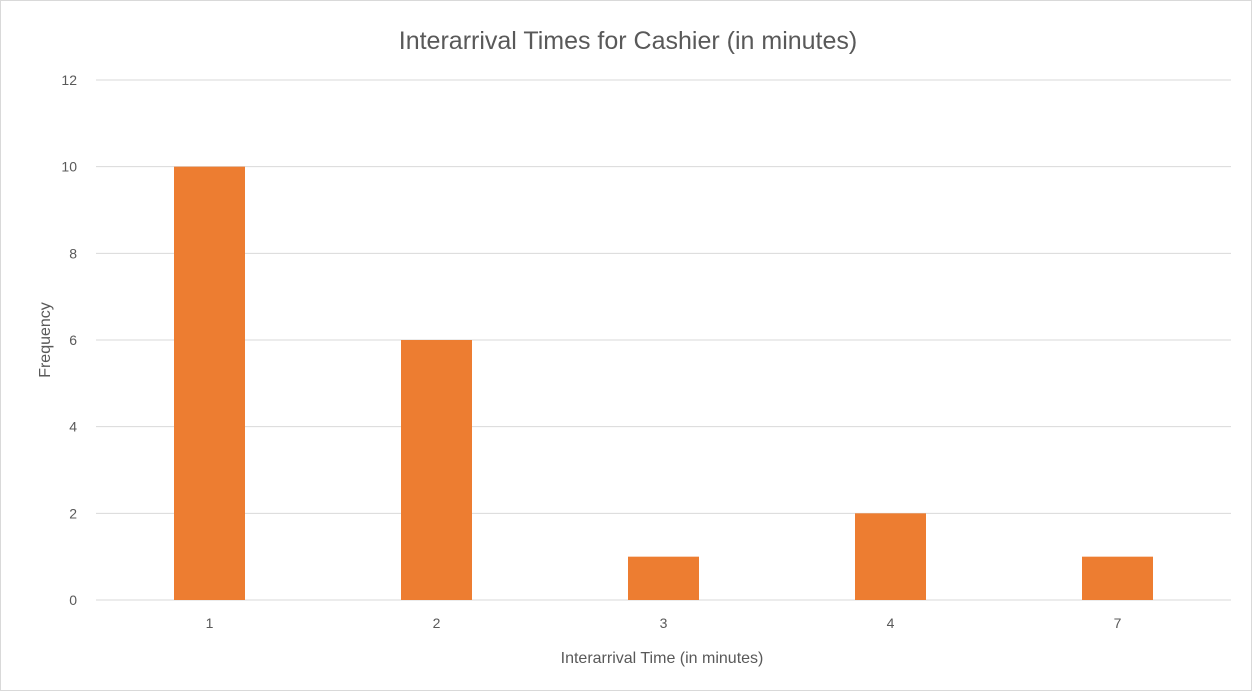  What do you see at coordinates (1118, 623) in the screenshot?
I see `x-tick-label: 7` at bounding box center [1118, 623].